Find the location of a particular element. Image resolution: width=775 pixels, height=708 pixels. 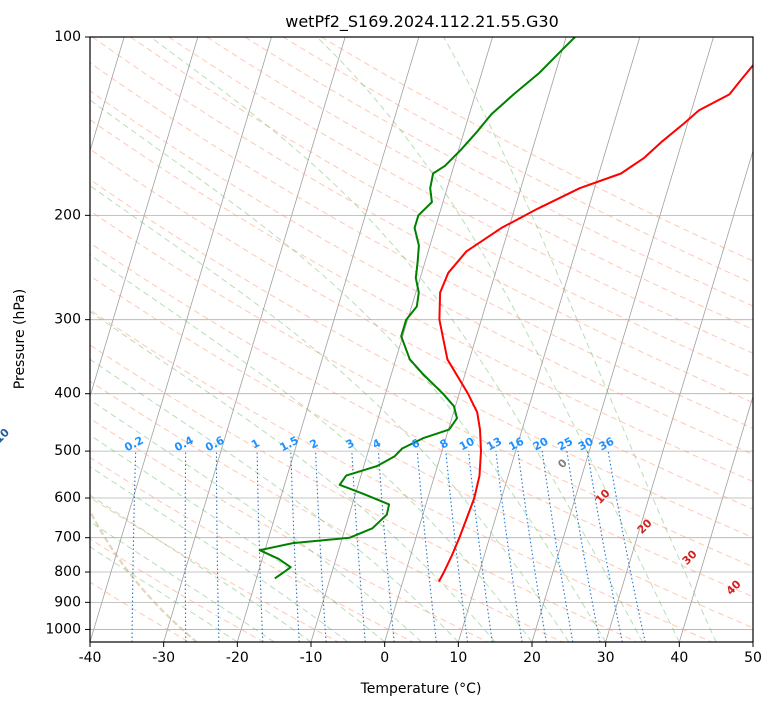

y-tick-label: 300 is located at coordinates (67, 320).